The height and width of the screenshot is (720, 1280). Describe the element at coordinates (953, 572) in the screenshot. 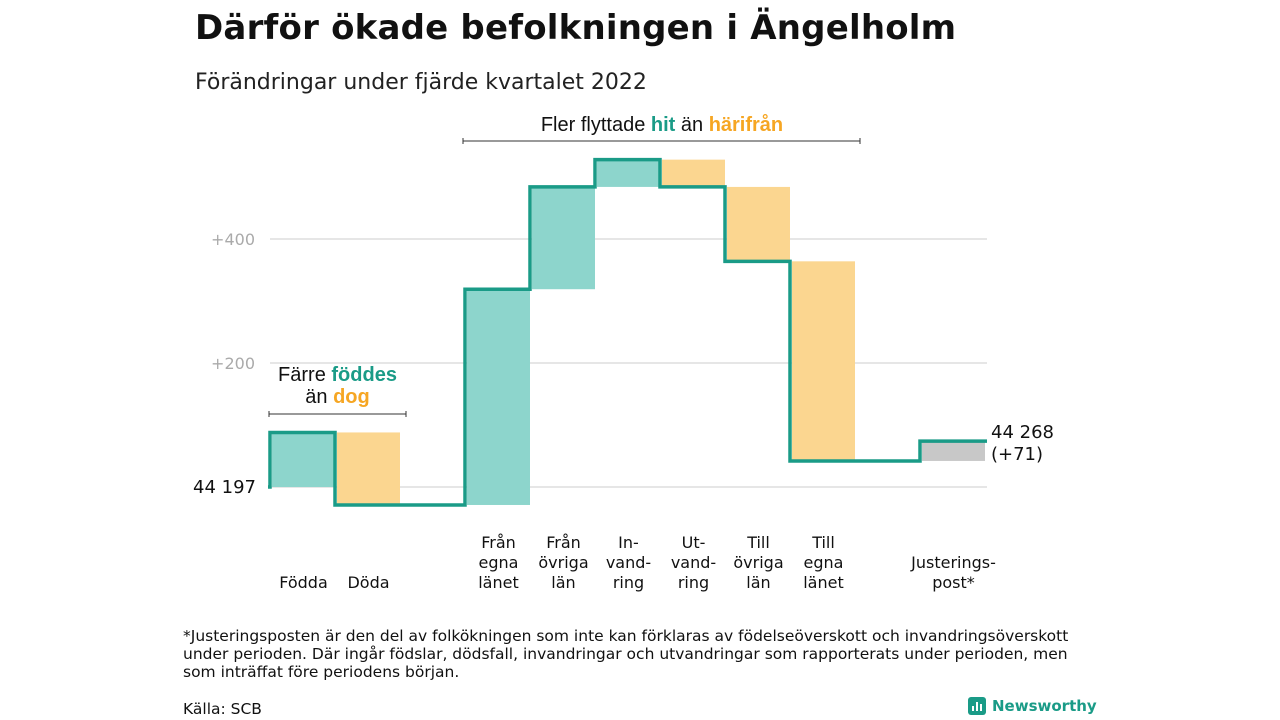

I see `category-label: Justerings-post*` at that location.